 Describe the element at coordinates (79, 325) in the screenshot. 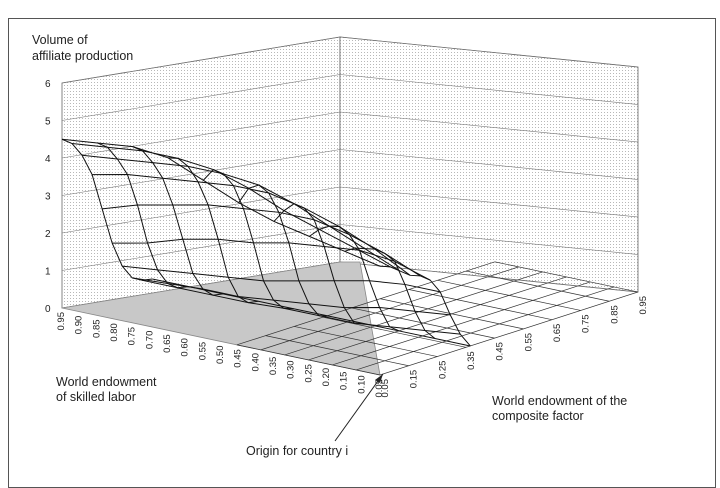

I see `x-tick-label: 0.90` at that location.